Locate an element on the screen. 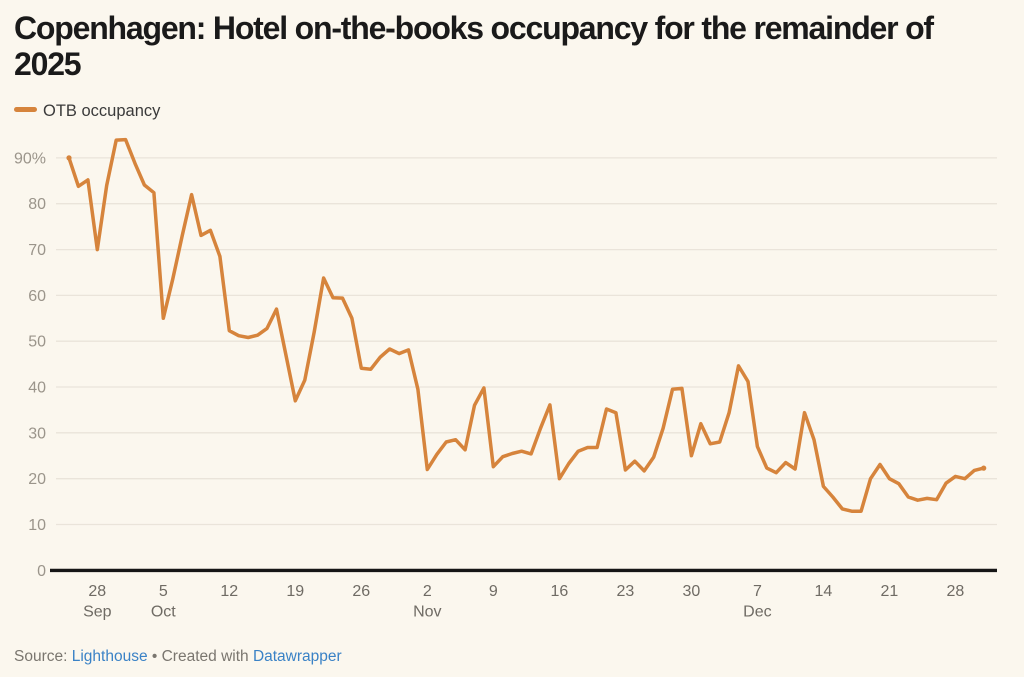 The width and height of the screenshot is (1024, 677). svg-text: 14 is located at coordinates (824, 591).